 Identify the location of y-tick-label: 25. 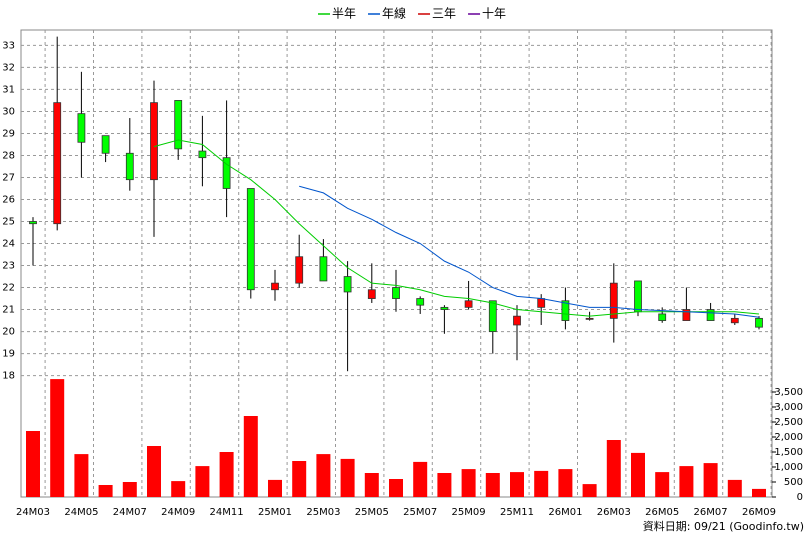
(8, 222).